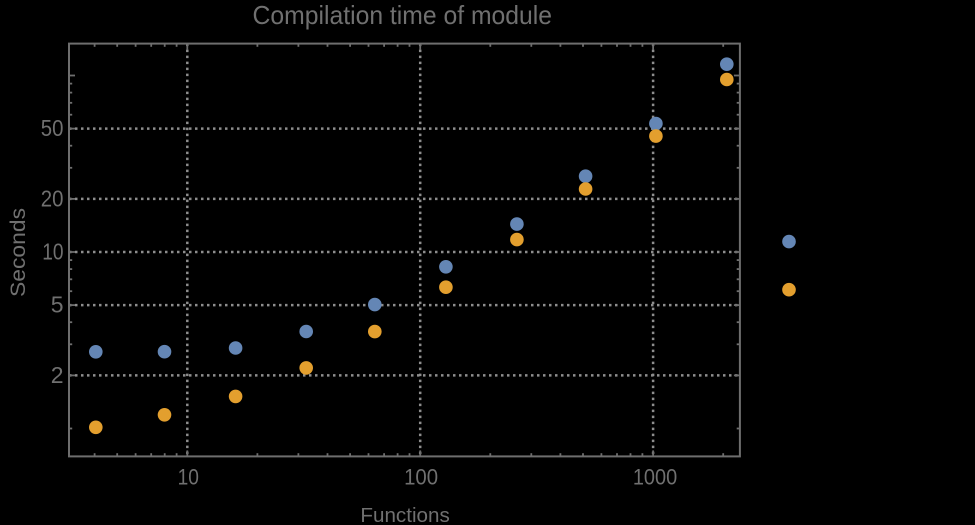  Describe the element at coordinates (57, 375) in the screenshot. I see `svg-text: 2` at that location.